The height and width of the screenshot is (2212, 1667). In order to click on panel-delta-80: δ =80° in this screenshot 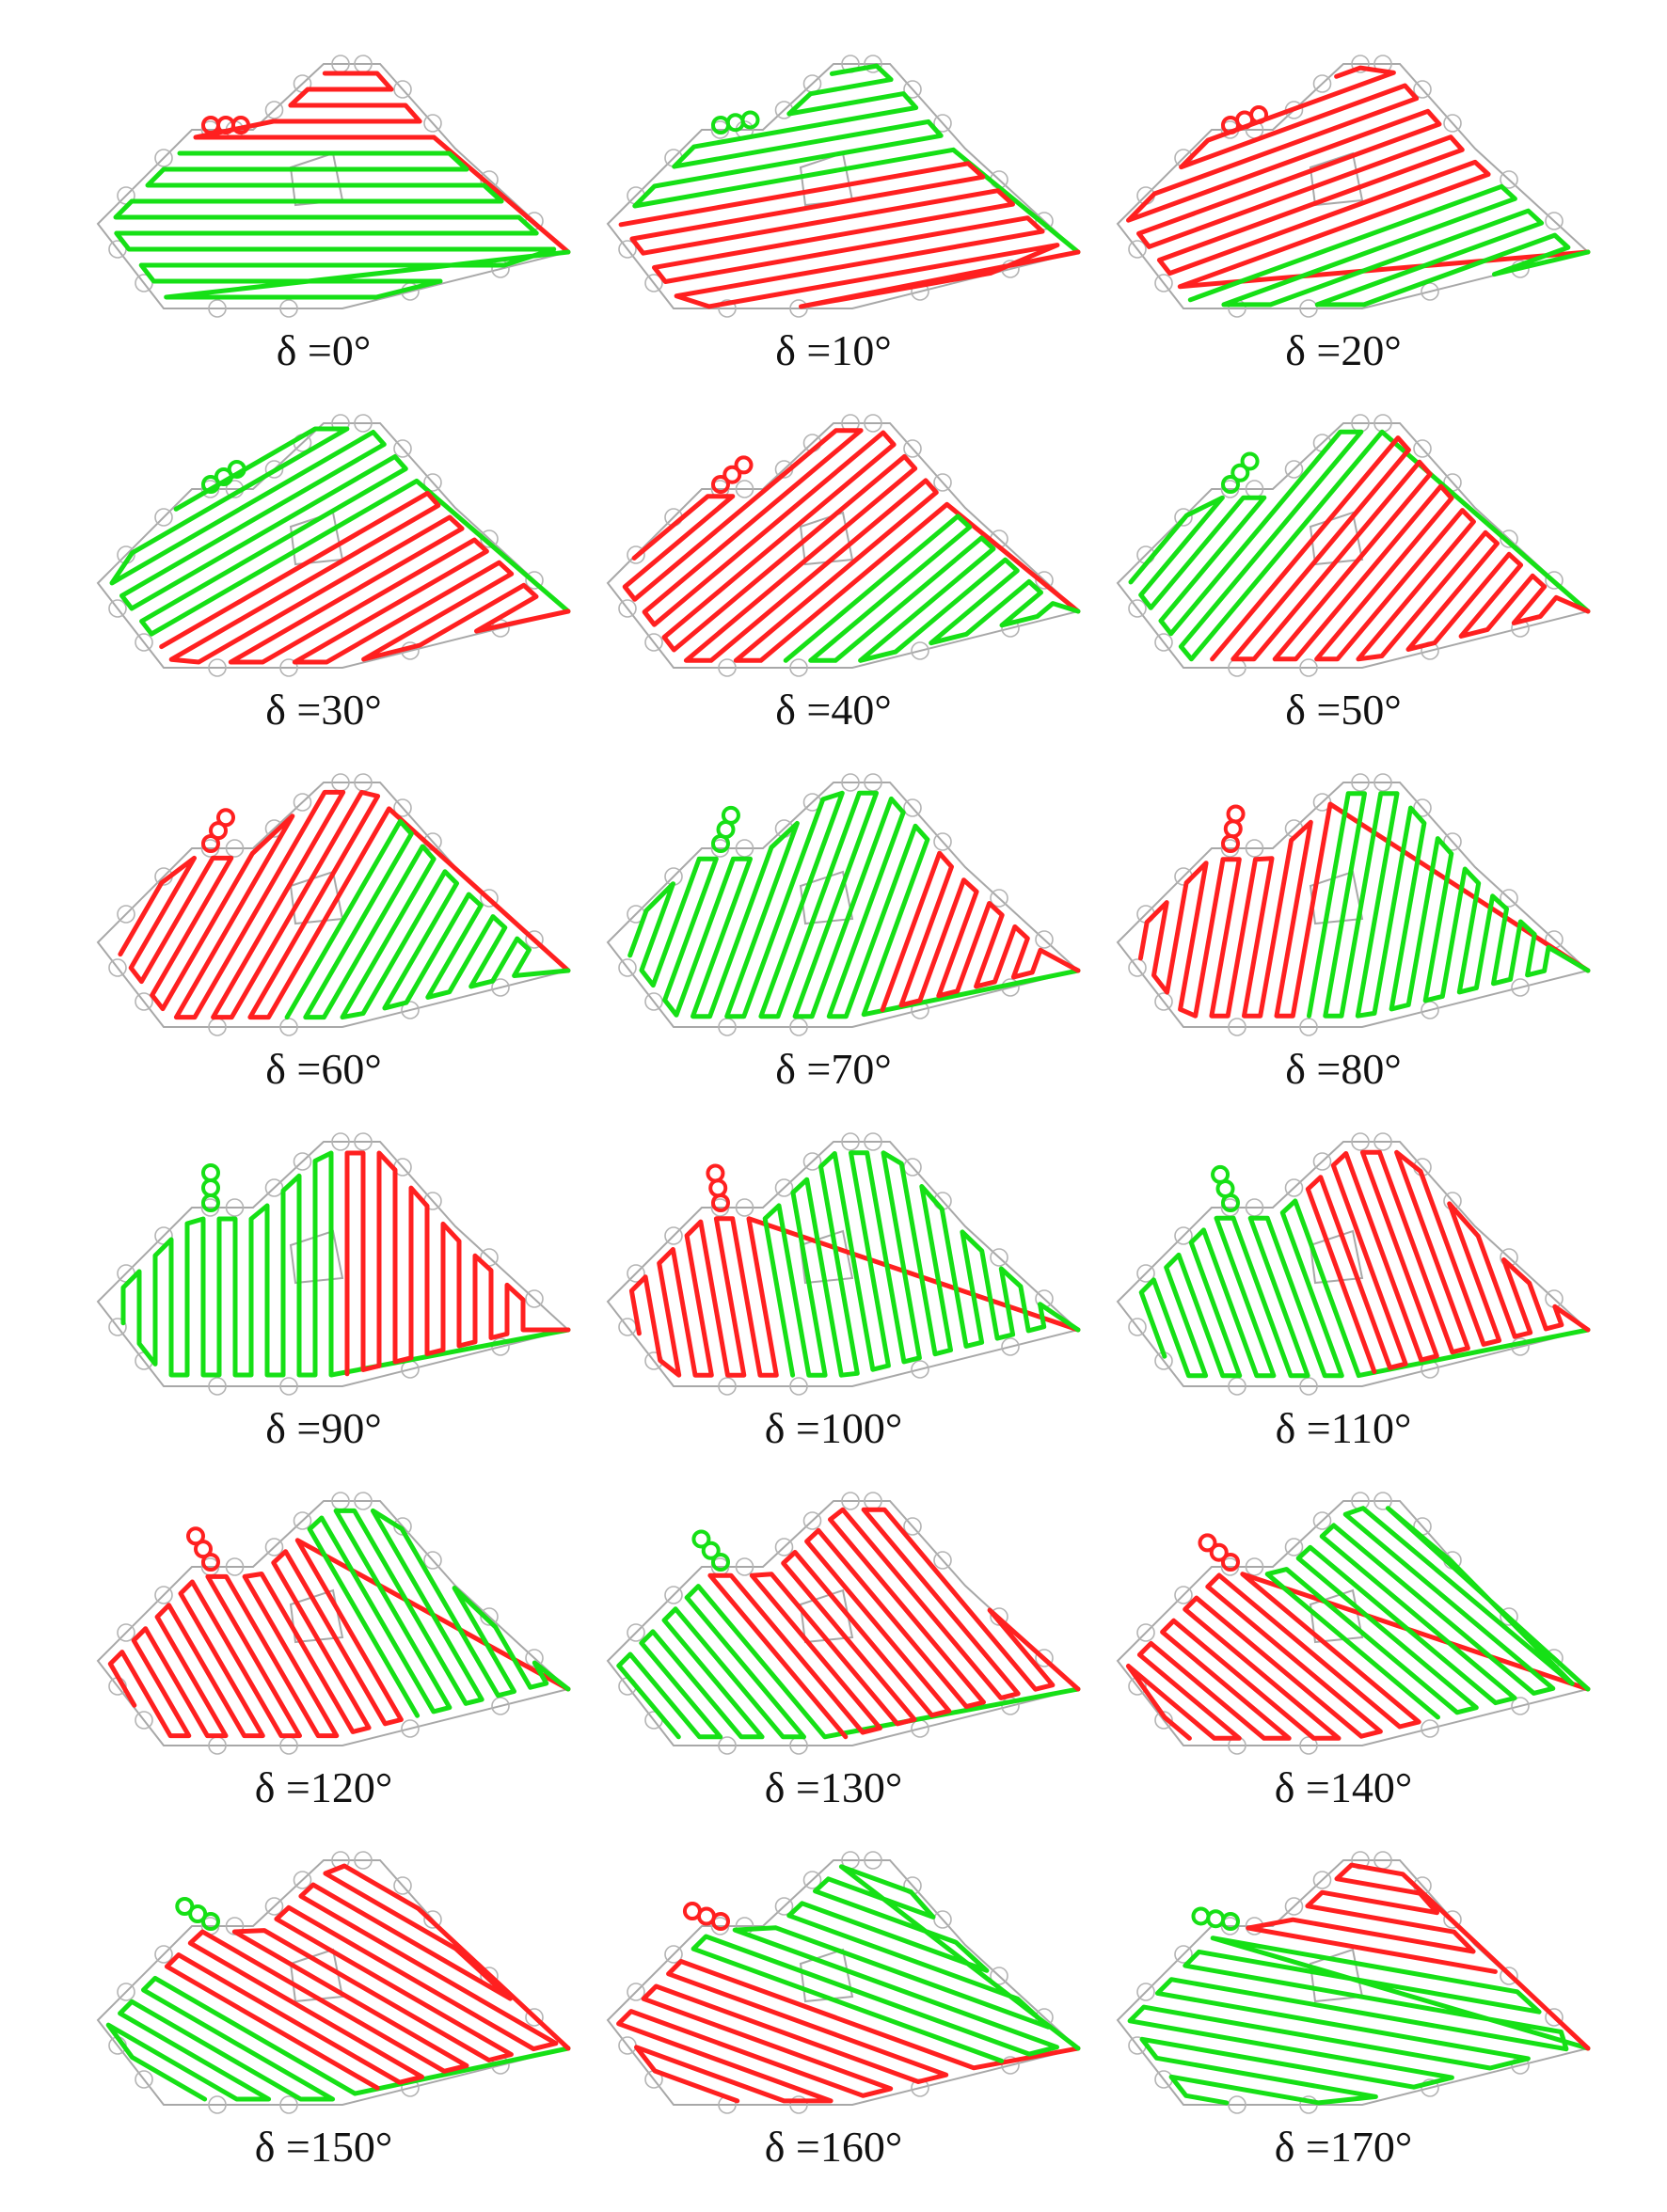, I will do `click(1343, 929)`.